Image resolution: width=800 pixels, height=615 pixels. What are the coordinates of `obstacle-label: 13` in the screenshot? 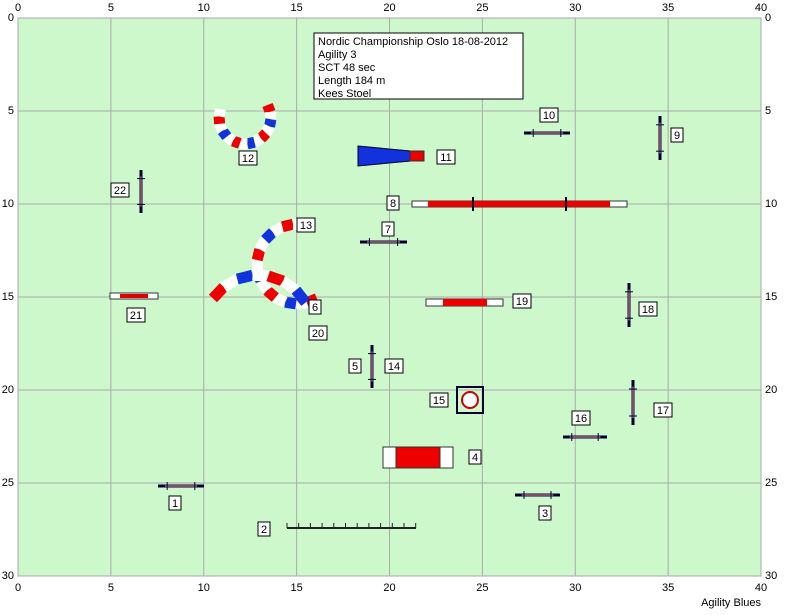 It's located at (306, 226).